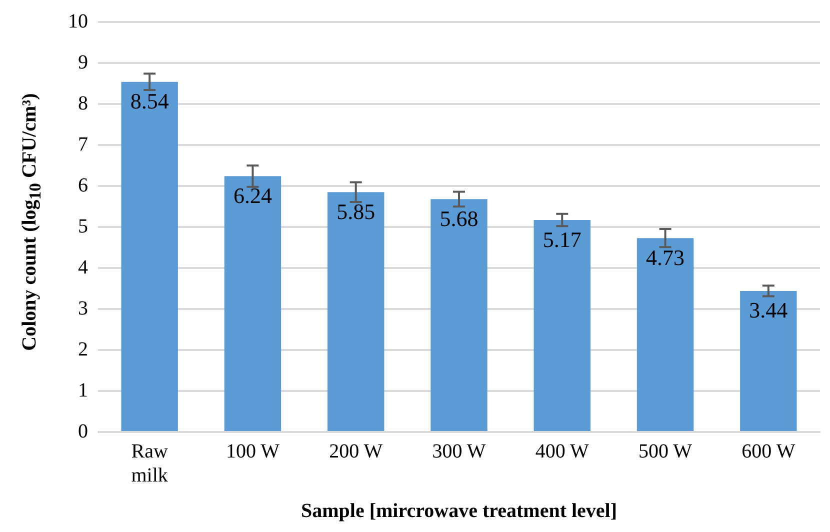 The width and height of the screenshot is (830, 532). Describe the element at coordinates (78, 21) in the screenshot. I see `y-tick-label: 10` at that location.